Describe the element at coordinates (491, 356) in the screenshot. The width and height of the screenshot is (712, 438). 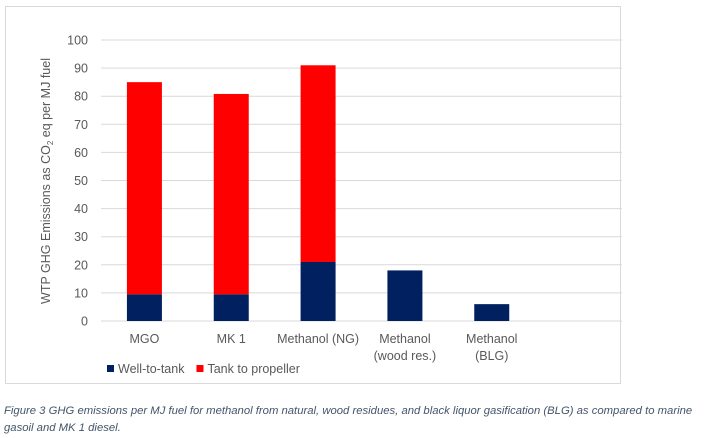
I see `x-tick-label: (BLG)` at that location.